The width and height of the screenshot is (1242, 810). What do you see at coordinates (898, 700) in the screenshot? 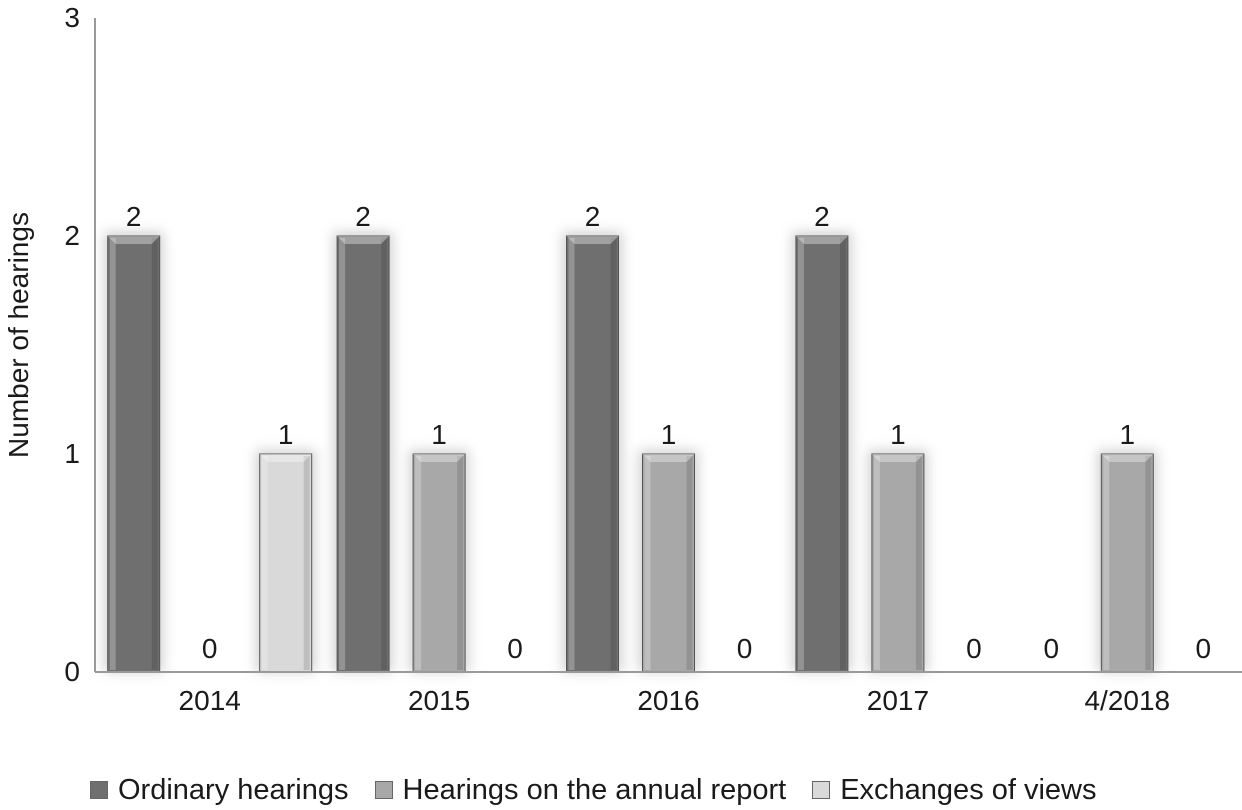
I see `x-category-label: 2017` at bounding box center [898, 700].